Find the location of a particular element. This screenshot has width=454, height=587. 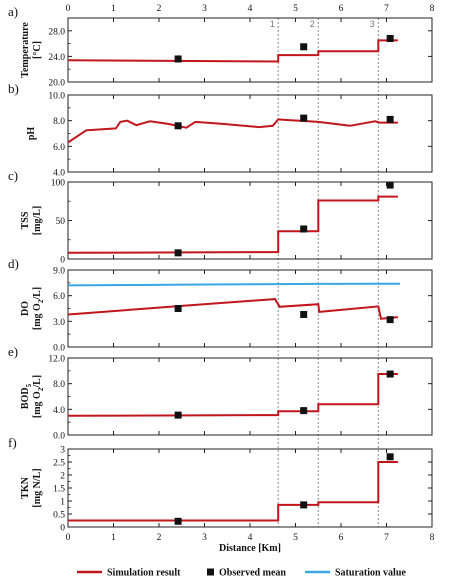

y-tick-label: 50 is located at coordinates (61, 222).